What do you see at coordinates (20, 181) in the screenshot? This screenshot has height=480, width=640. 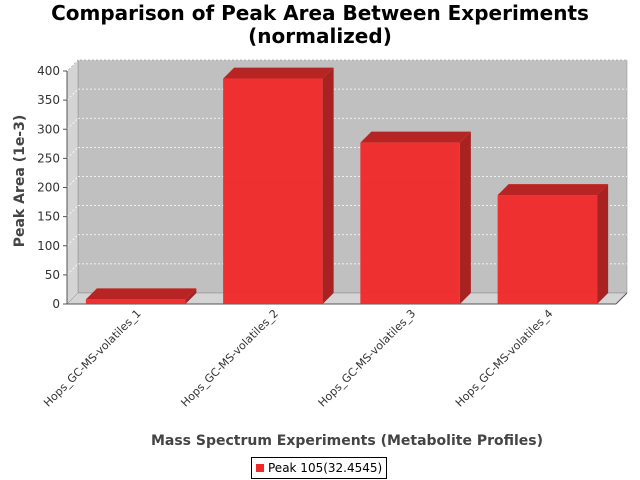 I see `y-axis-title: Peak Area (1e-3)` at bounding box center [20, 181].